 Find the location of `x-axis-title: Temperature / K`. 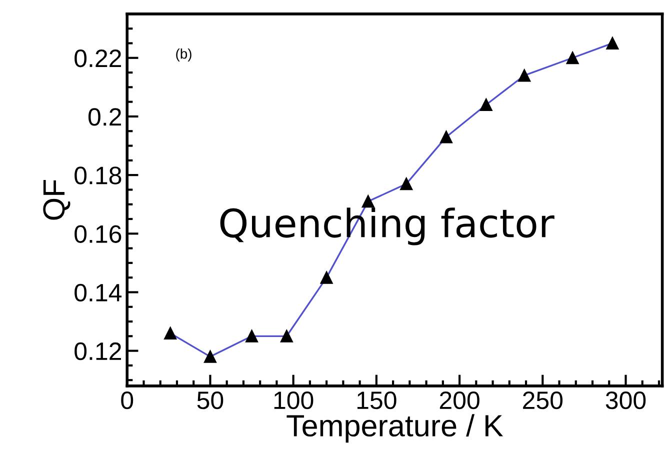

x-axis-title: Temperature / K is located at coordinates (395, 428).